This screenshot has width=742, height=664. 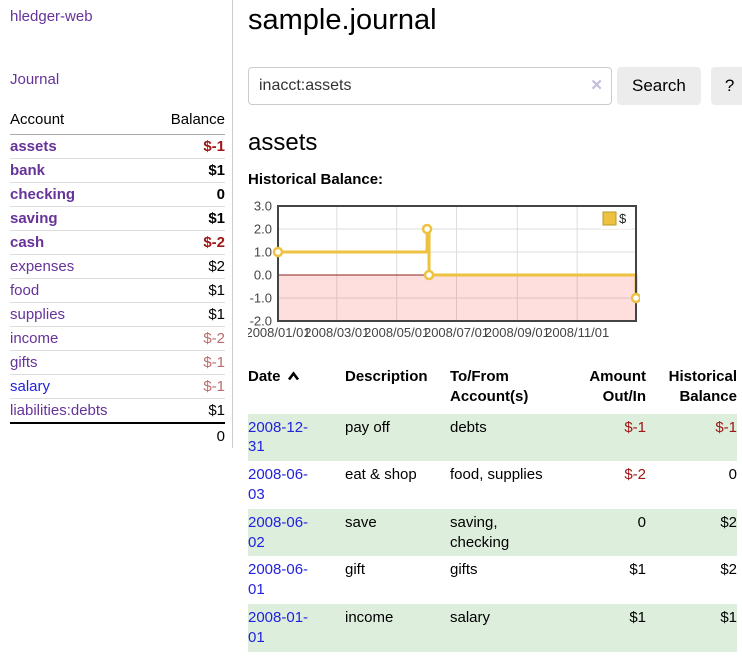 I want to click on accounts-header-balance: Balance, so click(x=197, y=119).